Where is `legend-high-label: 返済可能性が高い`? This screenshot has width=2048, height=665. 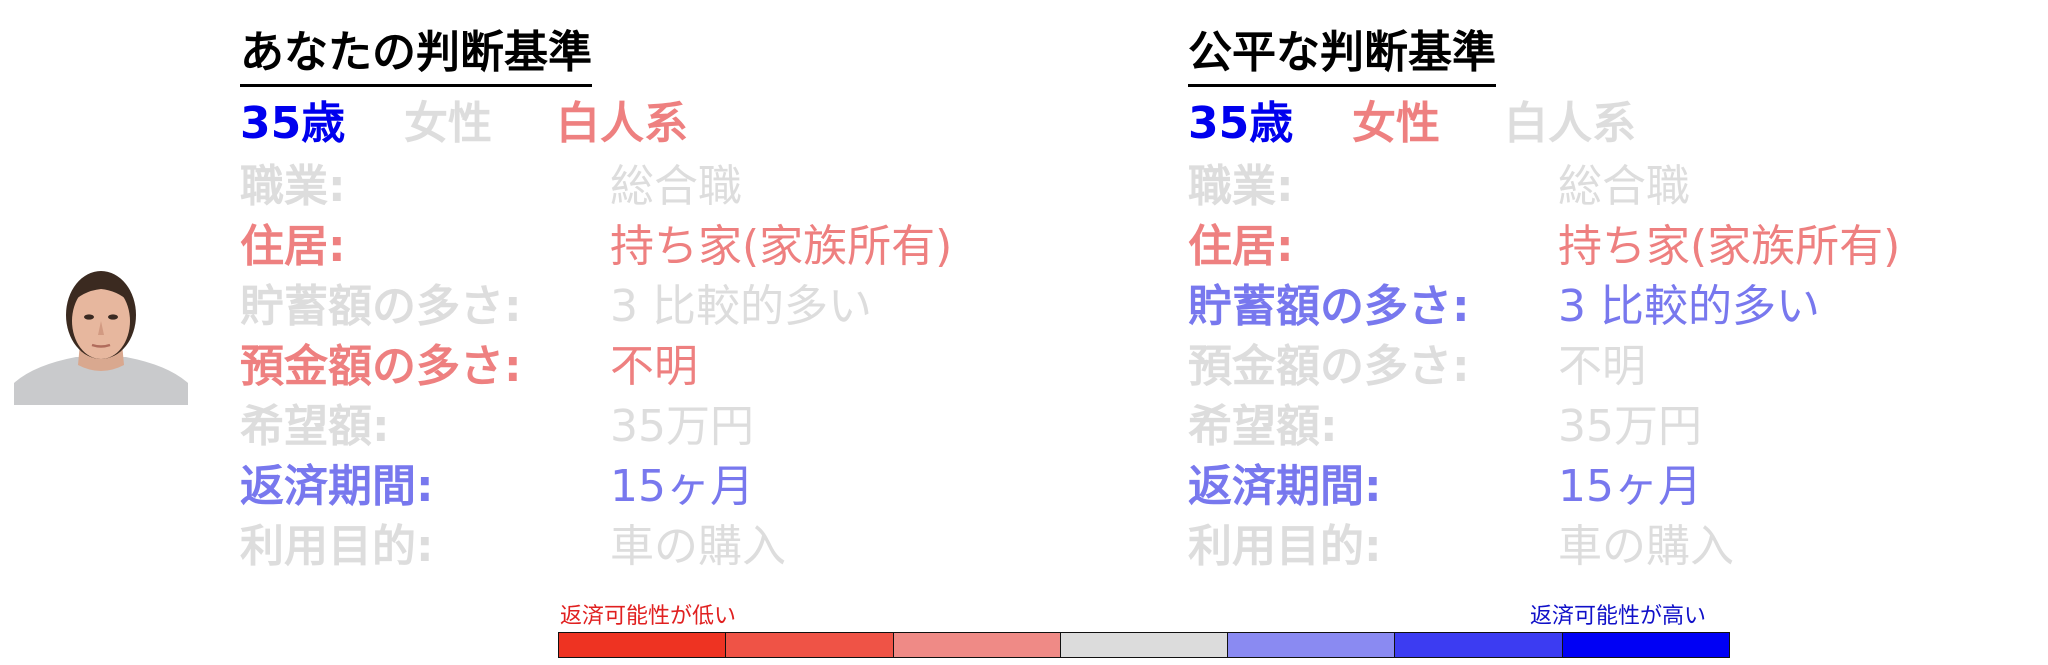 legend-high-label: 返済可能性が高い is located at coordinates (1618, 616).